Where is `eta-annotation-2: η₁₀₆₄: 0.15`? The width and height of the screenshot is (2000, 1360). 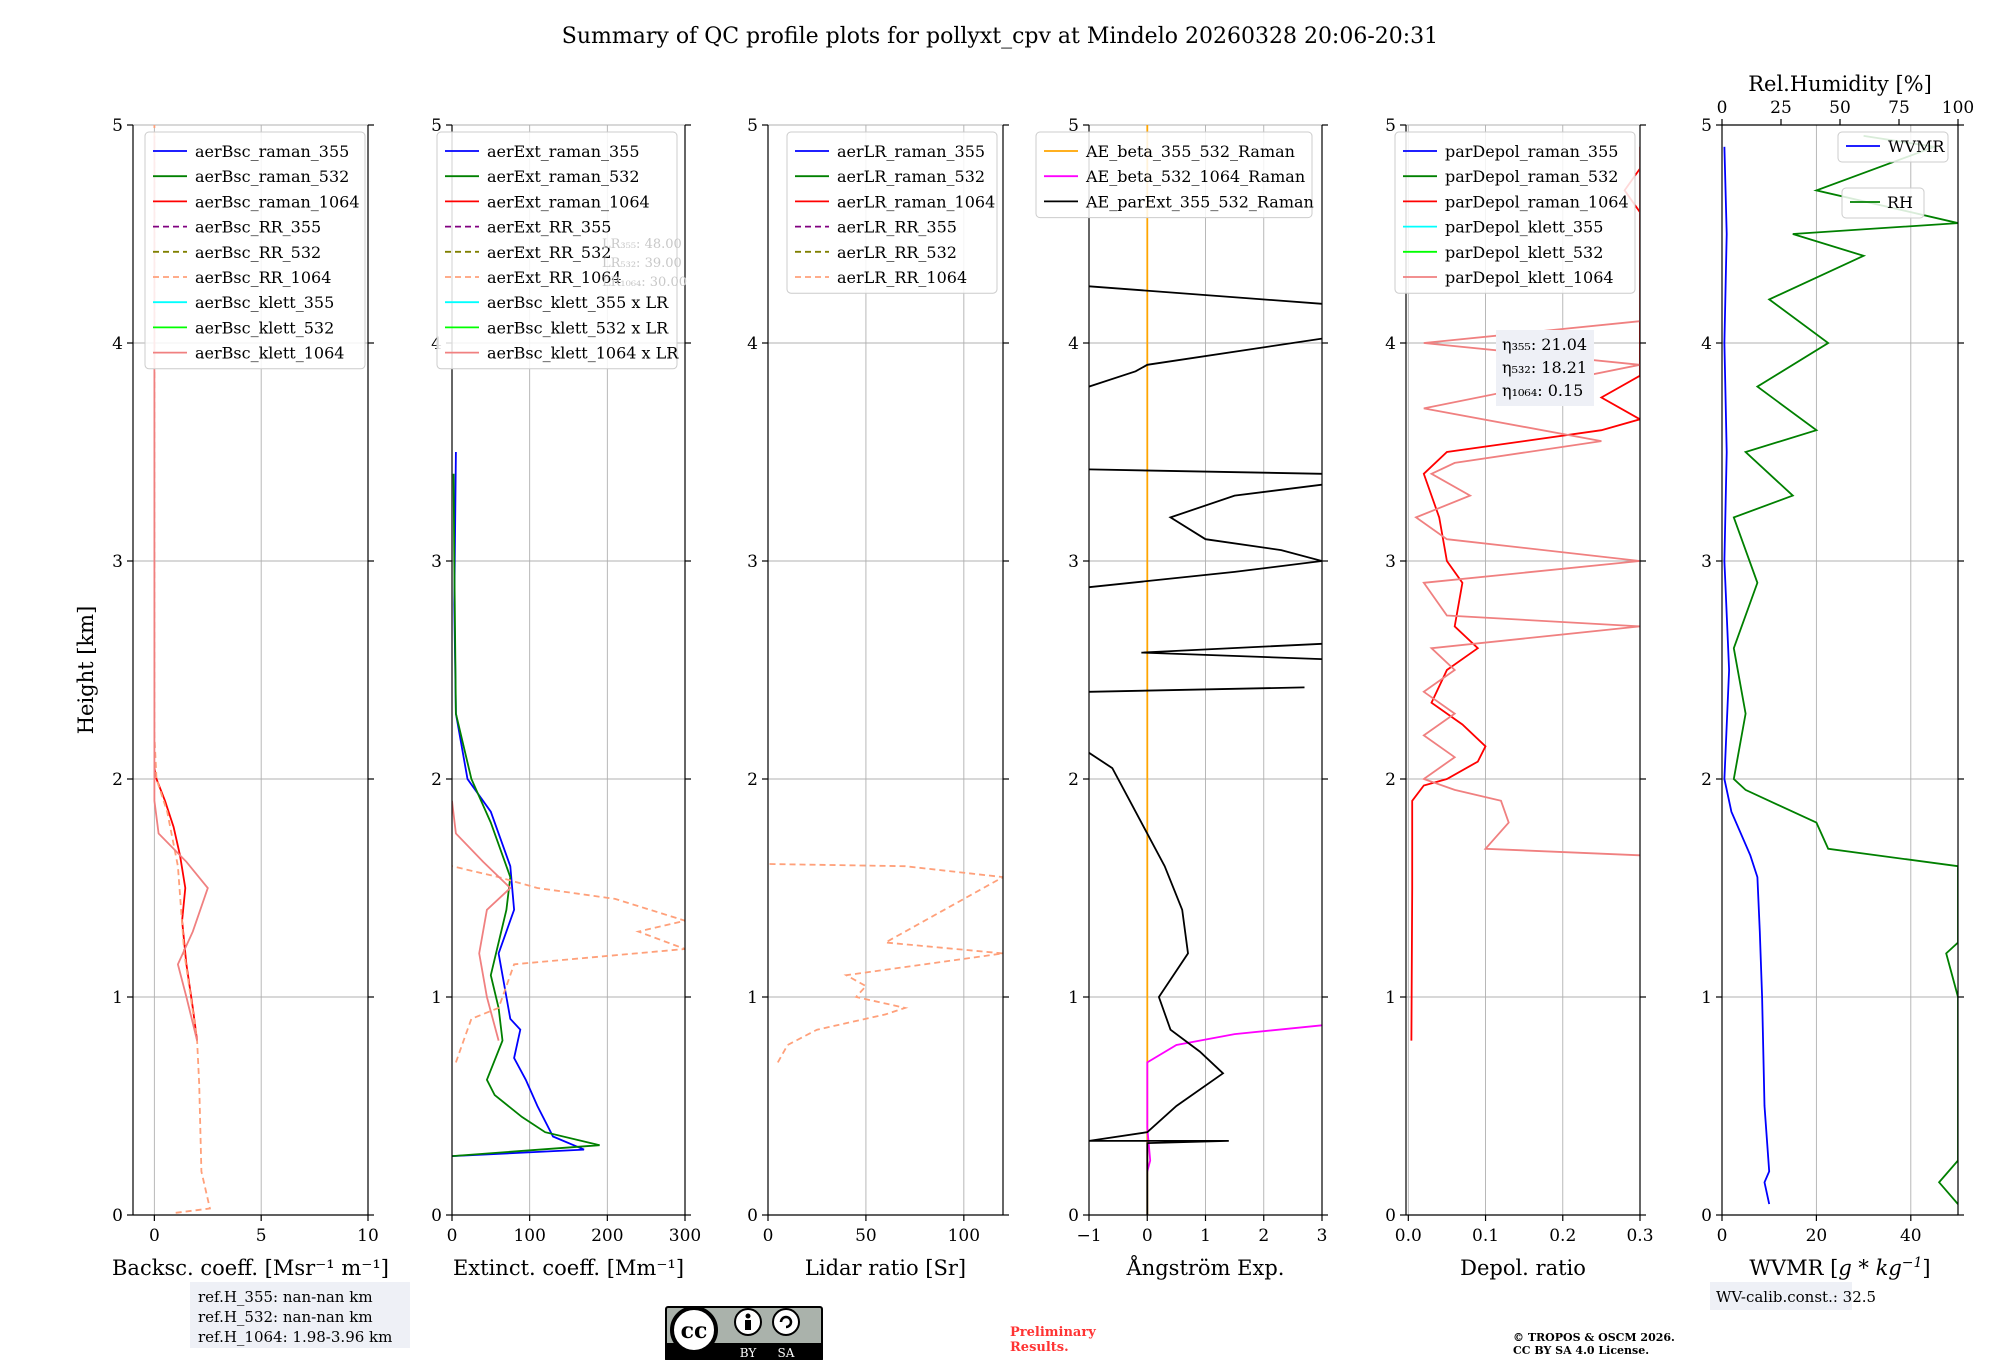
eta-annotation-2: η₁₀₆₄: 0.15 is located at coordinates (1542, 390).